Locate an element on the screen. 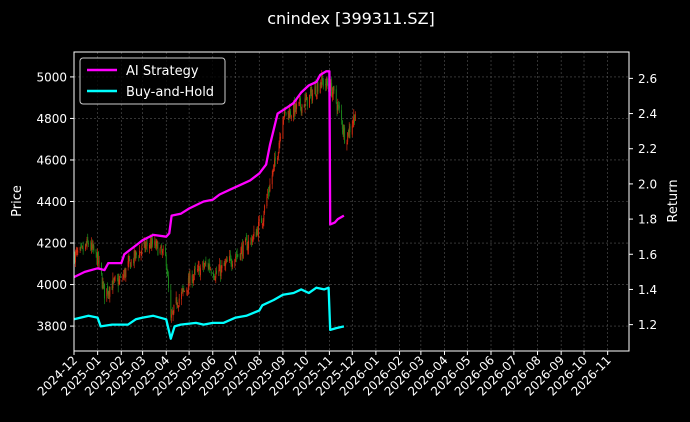  left-tick-label: 3800 is located at coordinates (51, 327).